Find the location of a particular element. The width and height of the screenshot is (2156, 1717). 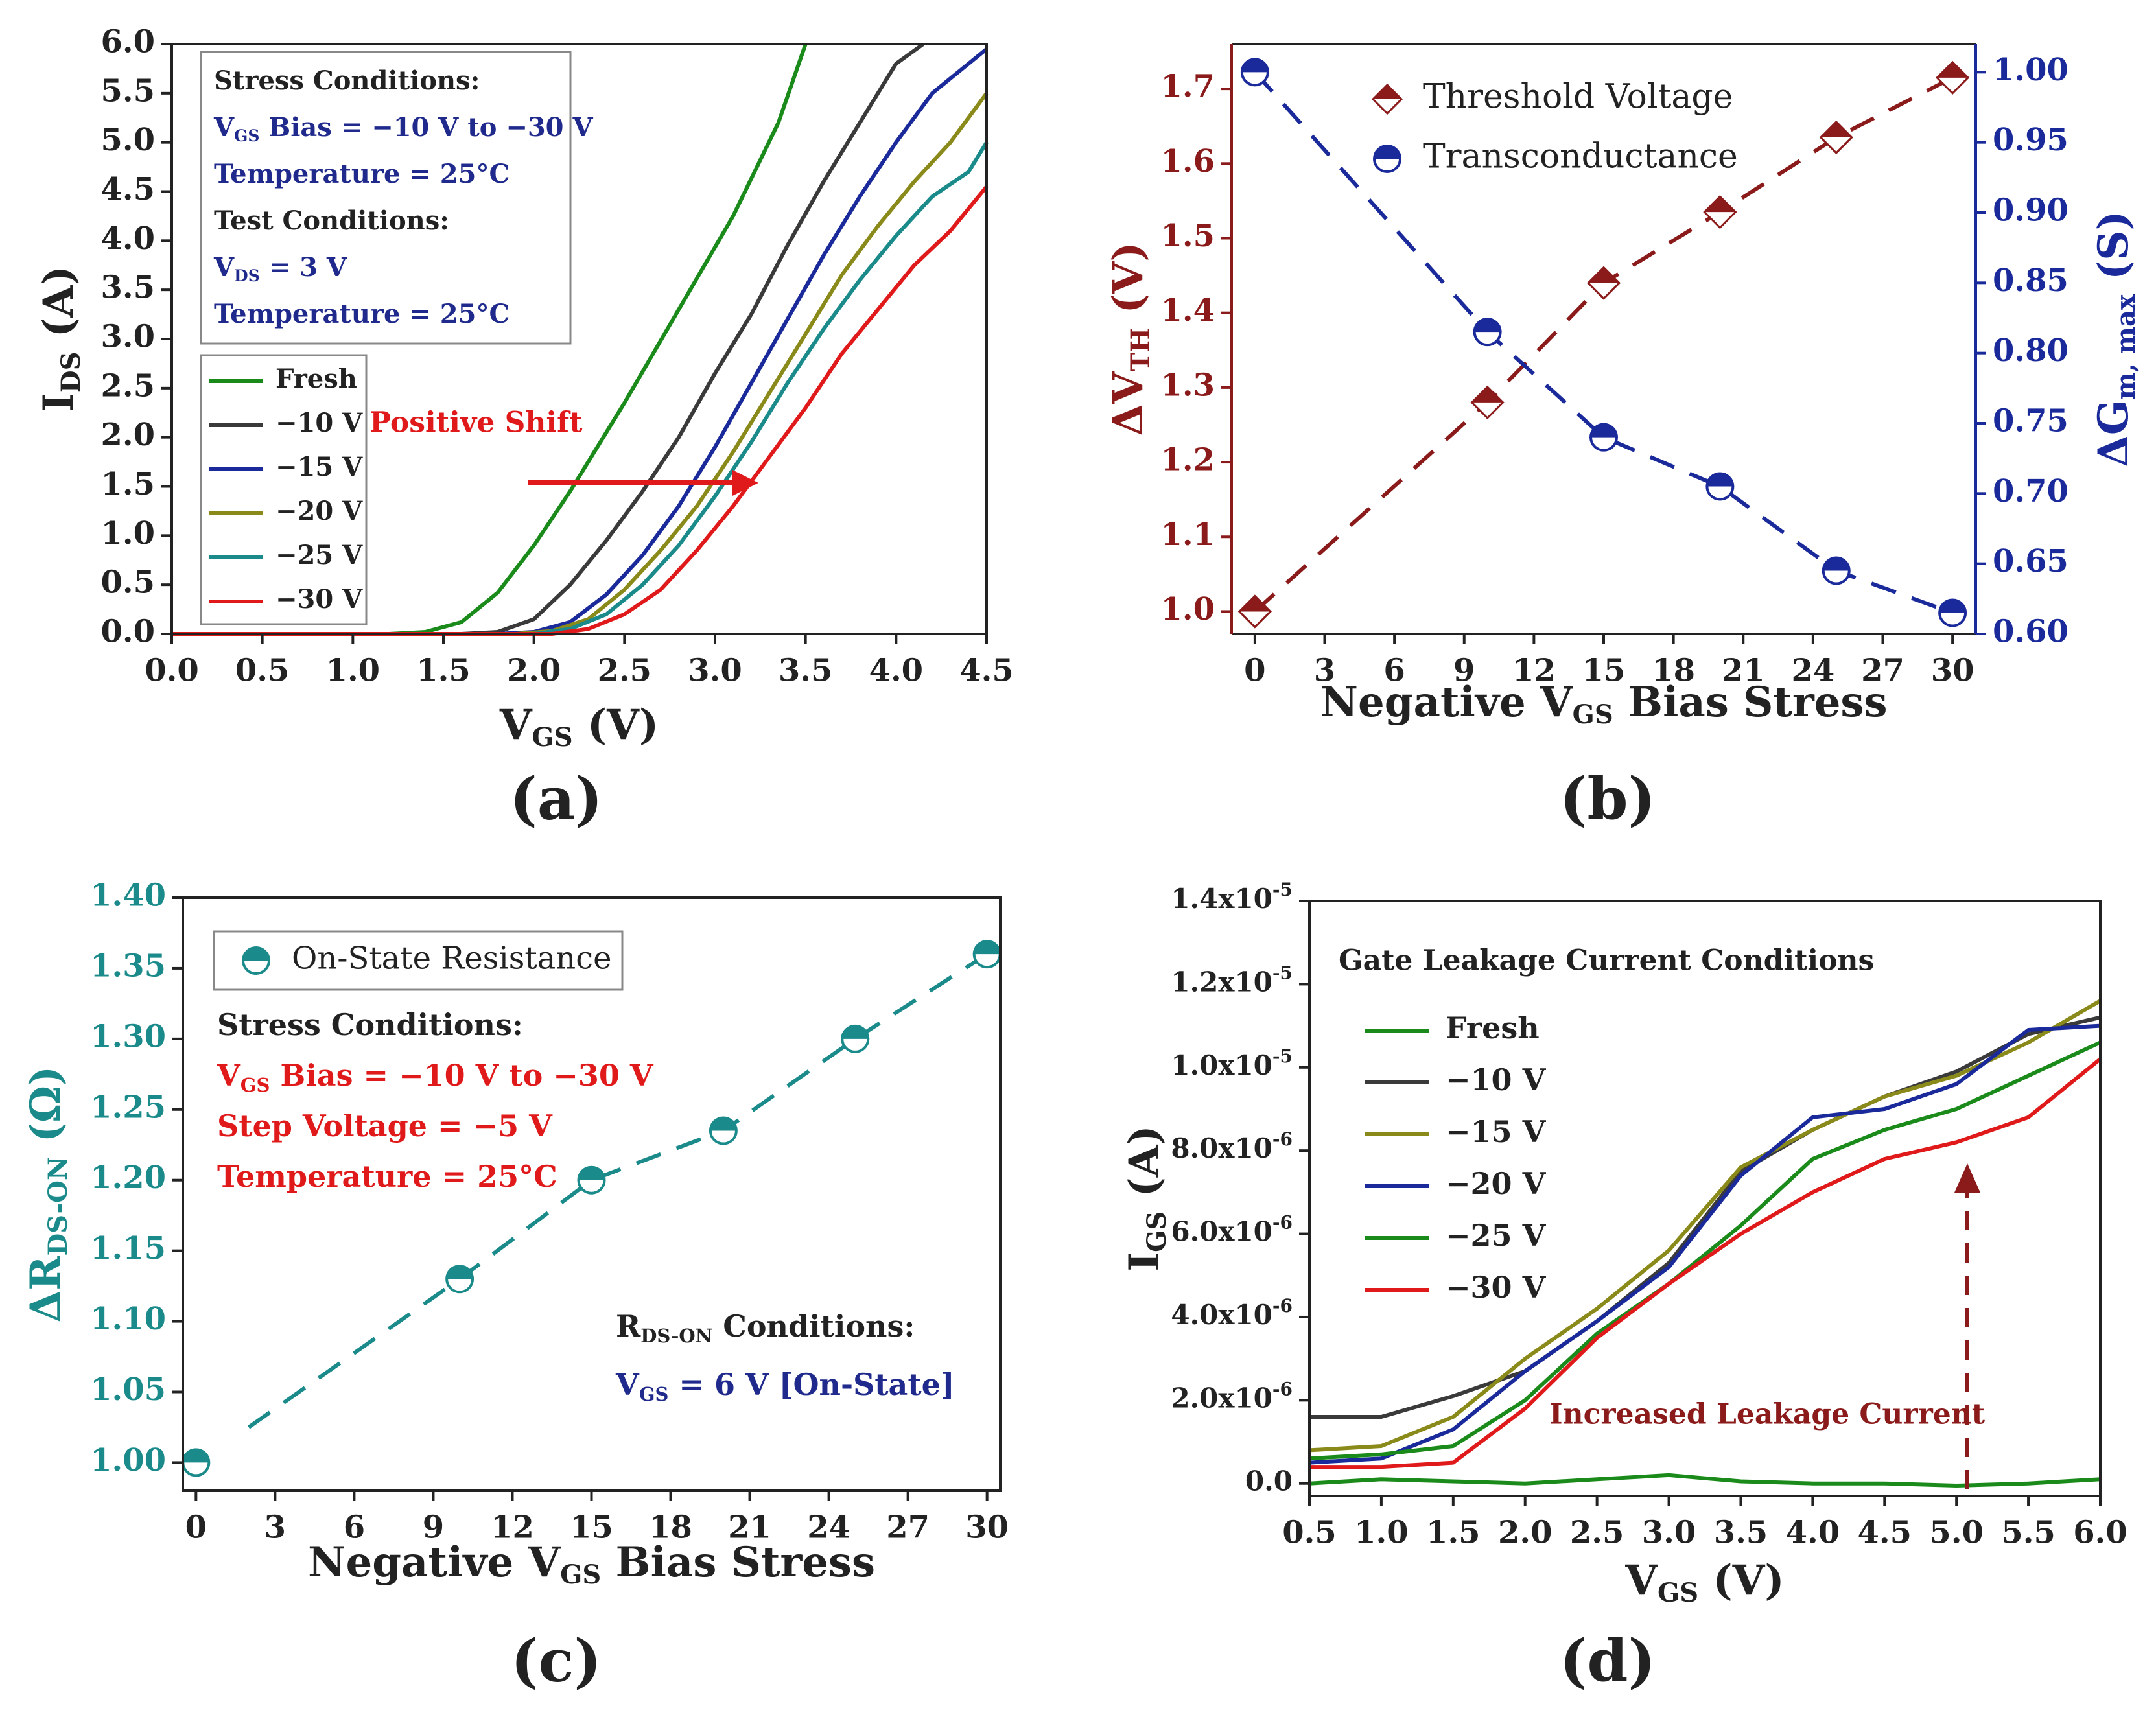

x-tick-label: 3.0 is located at coordinates (1669, 1533).